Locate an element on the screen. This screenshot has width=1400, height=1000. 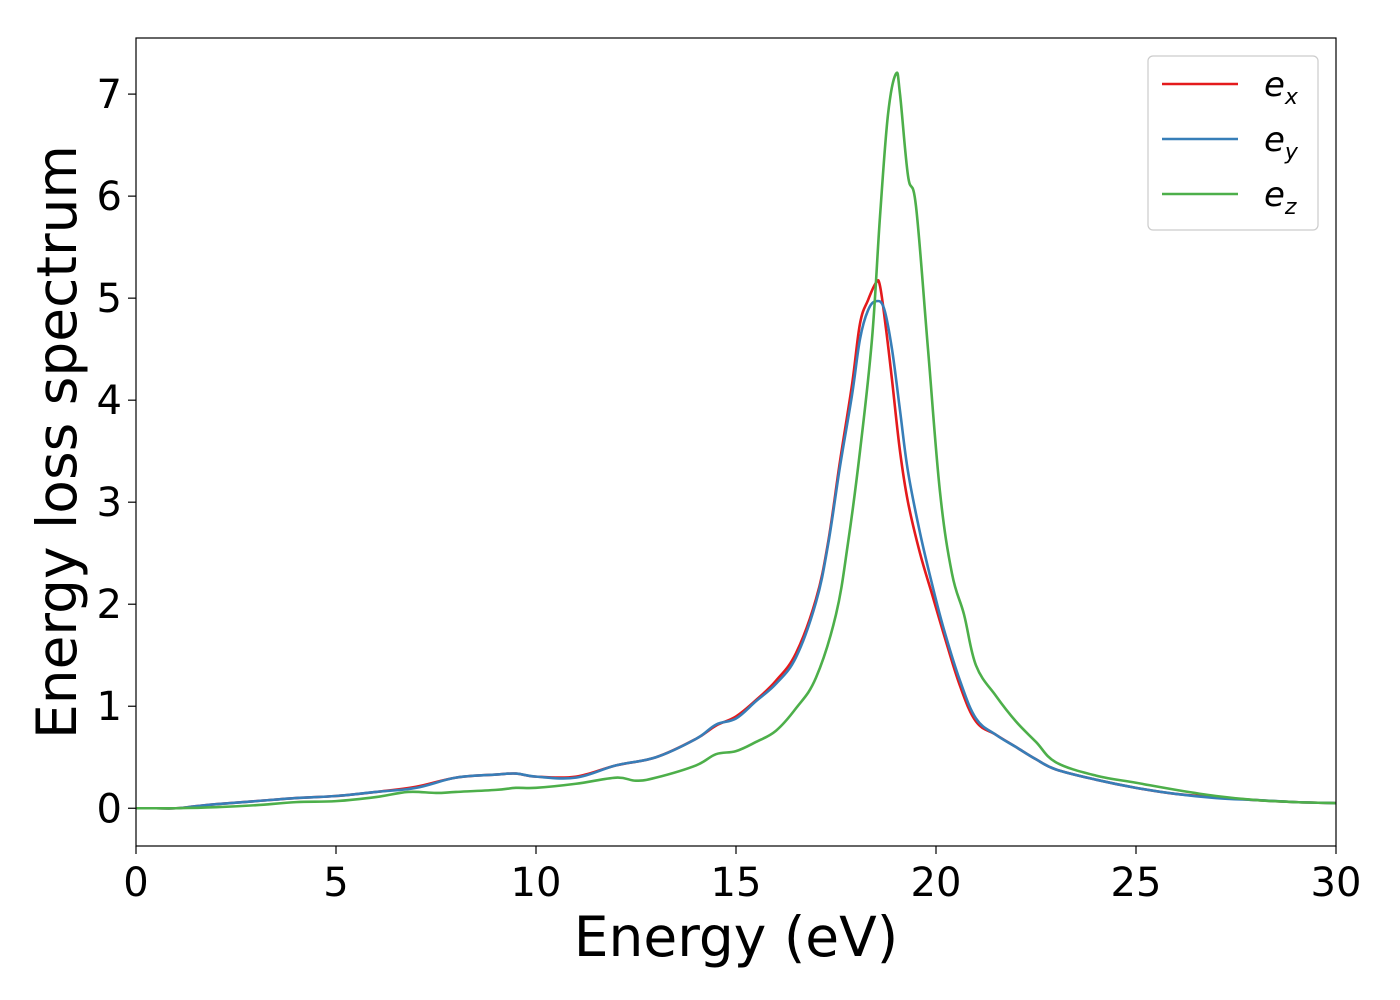
legend-label-subscript: x is located at coordinates (1291, 97).